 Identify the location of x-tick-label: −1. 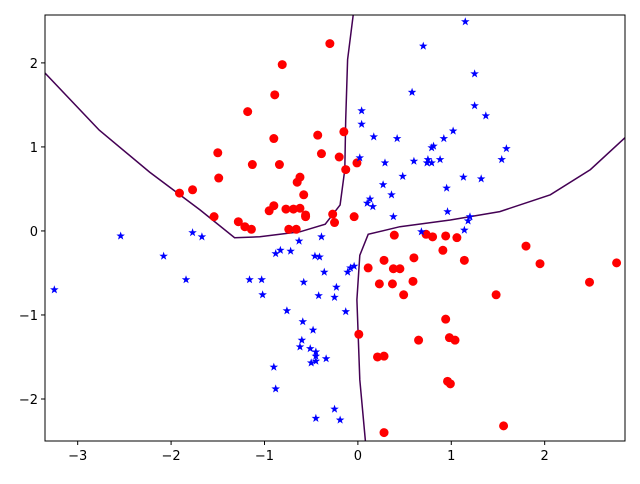
(264, 456).